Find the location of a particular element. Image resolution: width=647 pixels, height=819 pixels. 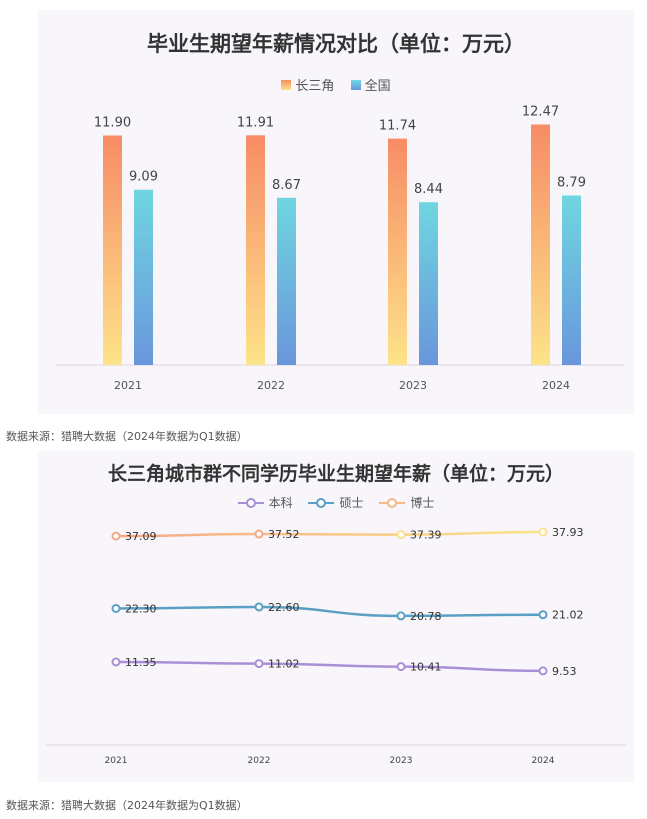

line-chart-title: 长三角城市群不同学历毕业生期望年薪（单位：万元） is located at coordinates (335, 474).